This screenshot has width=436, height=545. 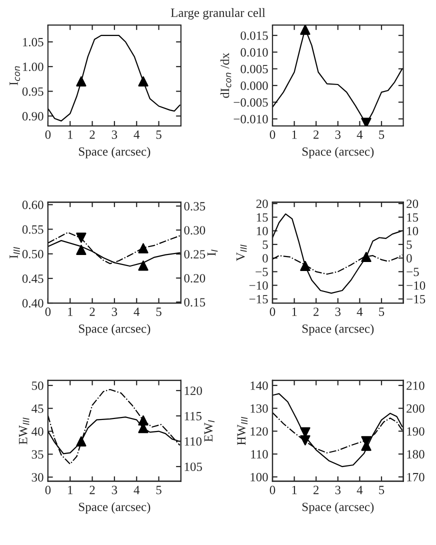 What do you see at coordinates (212, 253) in the screenshot?
I see `y2-axis-title: I$_{I}$` at bounding box center [212, 253].